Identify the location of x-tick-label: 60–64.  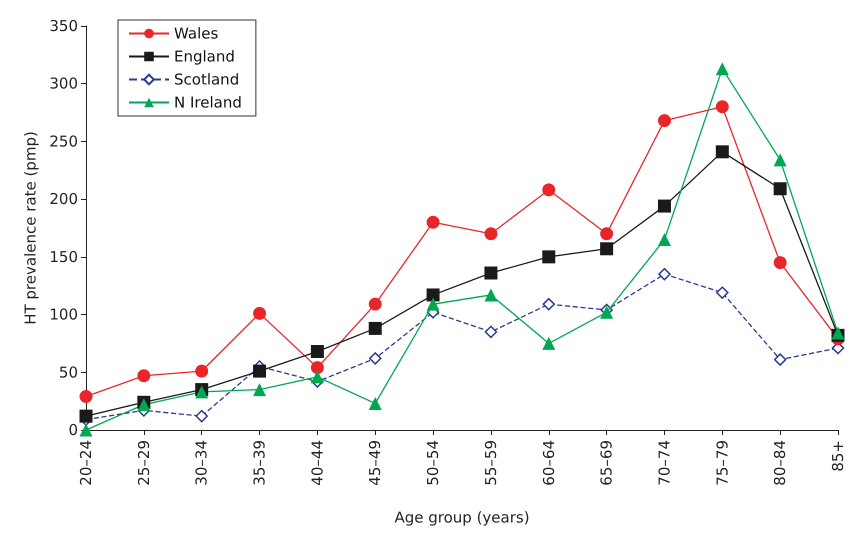
(549, 463).